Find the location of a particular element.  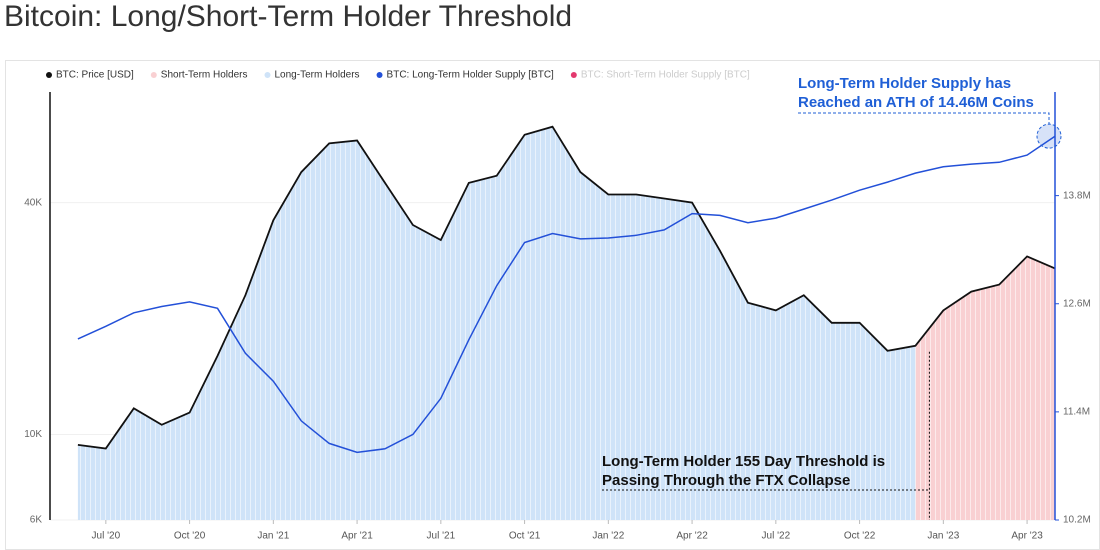

ath-highlight is located at coordinates (1049, 136).